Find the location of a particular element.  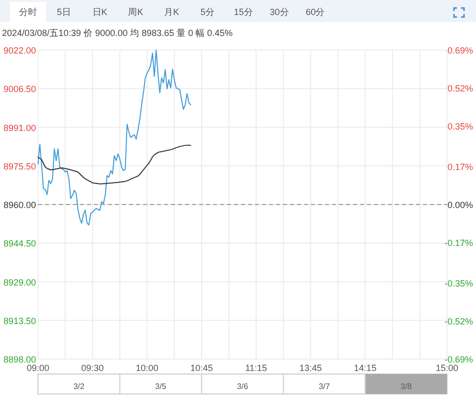

subtitle: 2024/03/08/五10:39 价 9000.00 均 8983.65 量 0 幅 0.45% is located at coordinates (117, 33).